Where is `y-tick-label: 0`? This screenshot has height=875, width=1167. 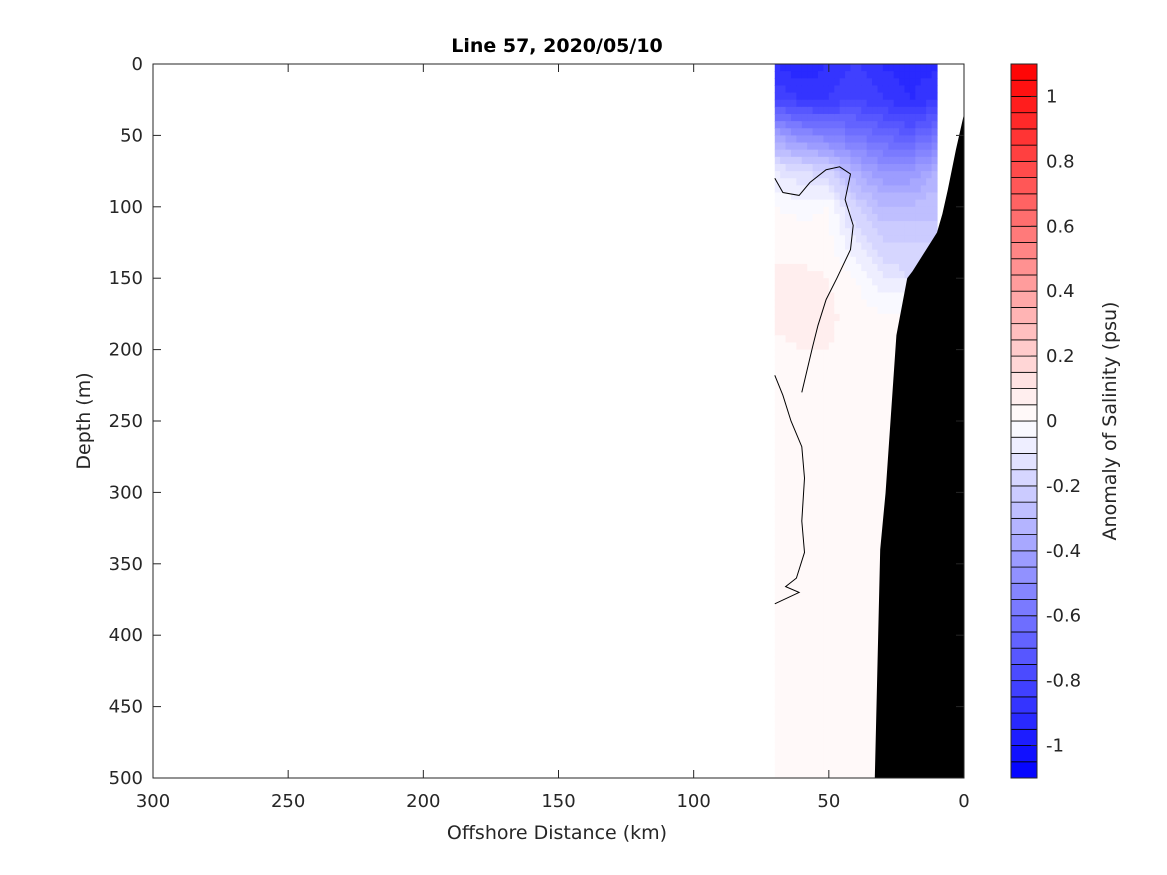 y-tick-label: 0 is located at coordinates (137, 64).